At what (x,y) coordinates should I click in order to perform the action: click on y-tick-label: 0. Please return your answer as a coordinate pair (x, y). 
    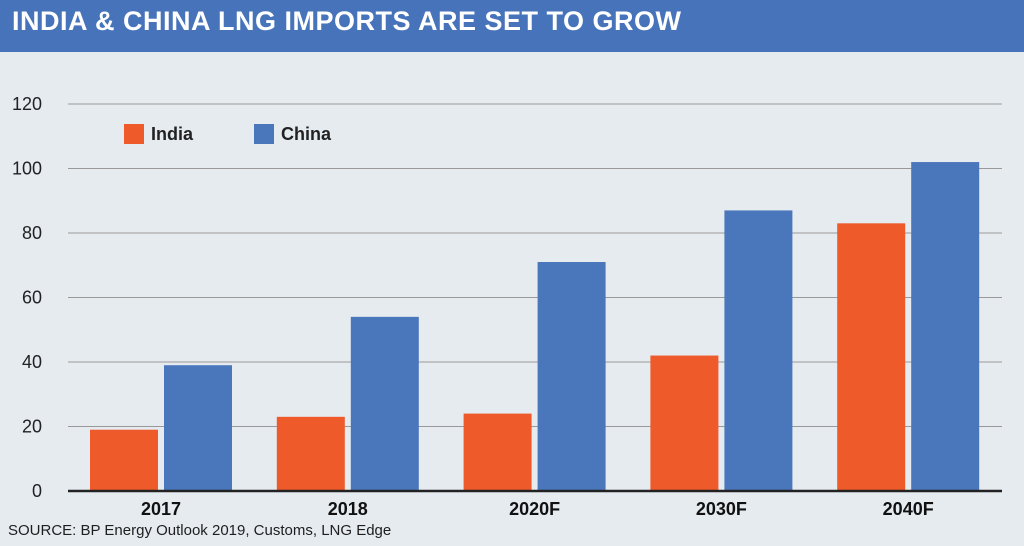
    Looking at the image, I should click on (37, 491).